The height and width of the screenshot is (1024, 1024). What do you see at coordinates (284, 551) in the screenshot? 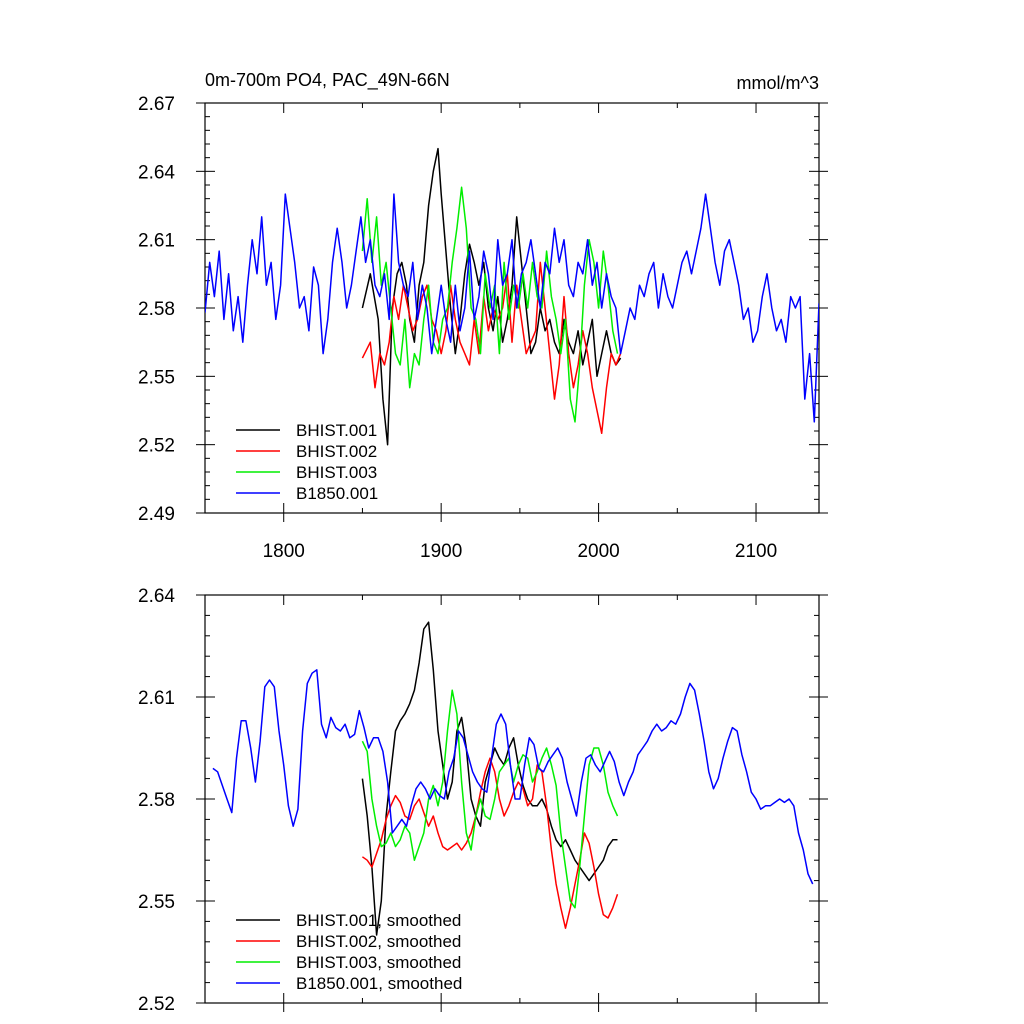
I see `x-tick-label: 1800` at bounding box center [284, 551].